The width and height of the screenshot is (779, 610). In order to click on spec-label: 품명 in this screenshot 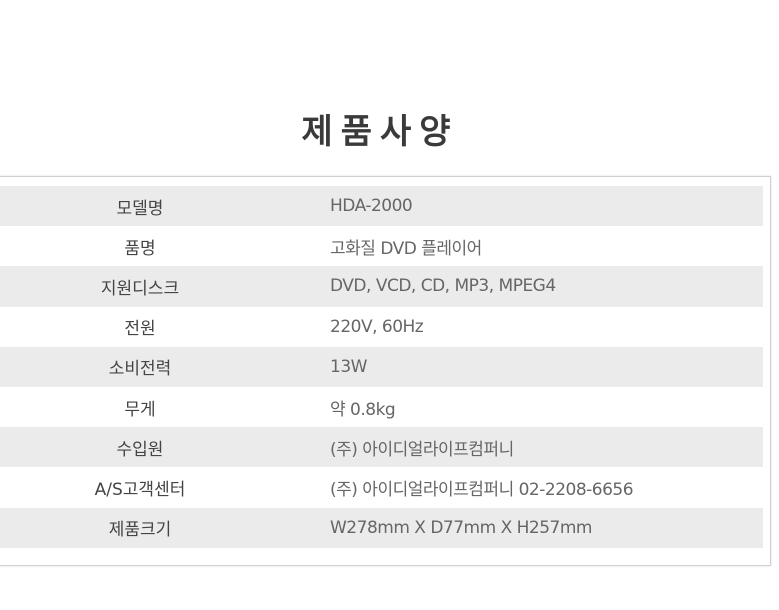, I will do `click(140, 248)`.